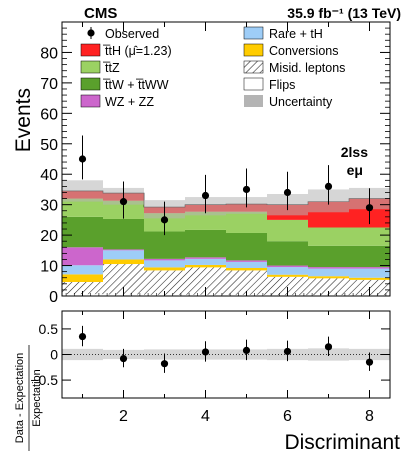  I want to click on category-label-line1: 2lss, so click(354, 152).